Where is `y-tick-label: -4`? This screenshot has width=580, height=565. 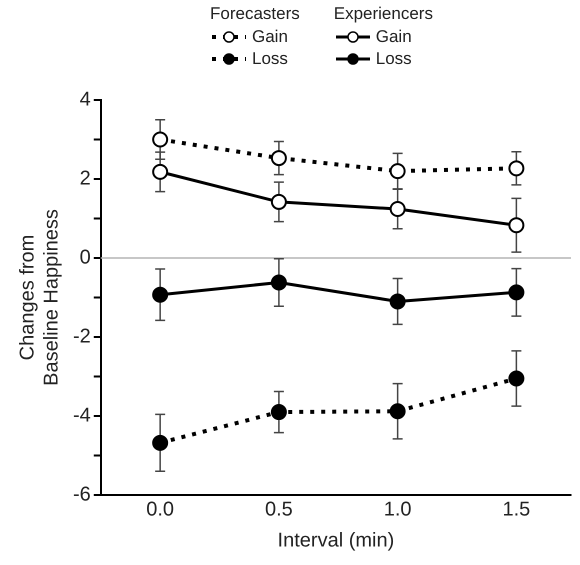 y-tick-label: -4 is located at coordinates (81, 415).